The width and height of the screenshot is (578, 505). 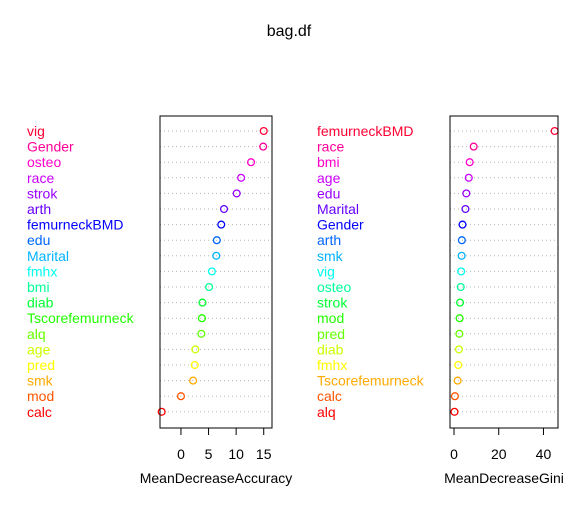 I want to click on x-tick-label: 15, so click(x=264, y=454).